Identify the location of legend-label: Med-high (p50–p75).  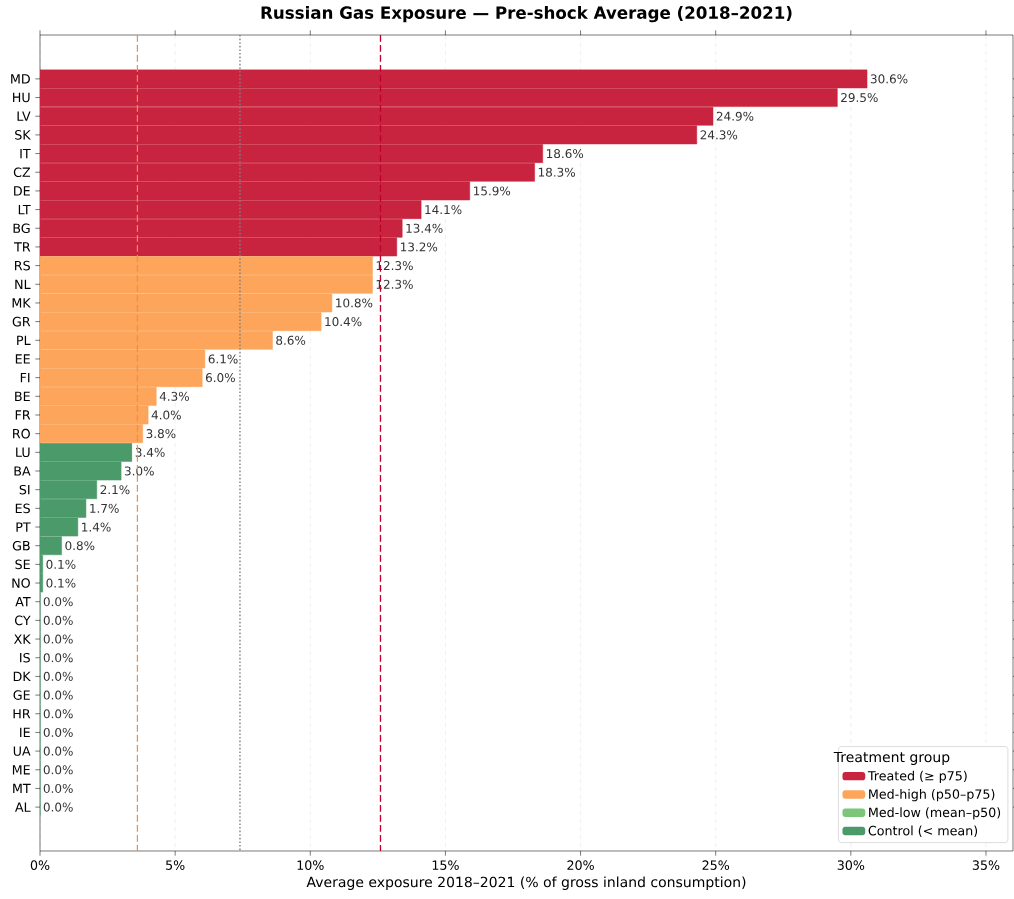
(932, 795).